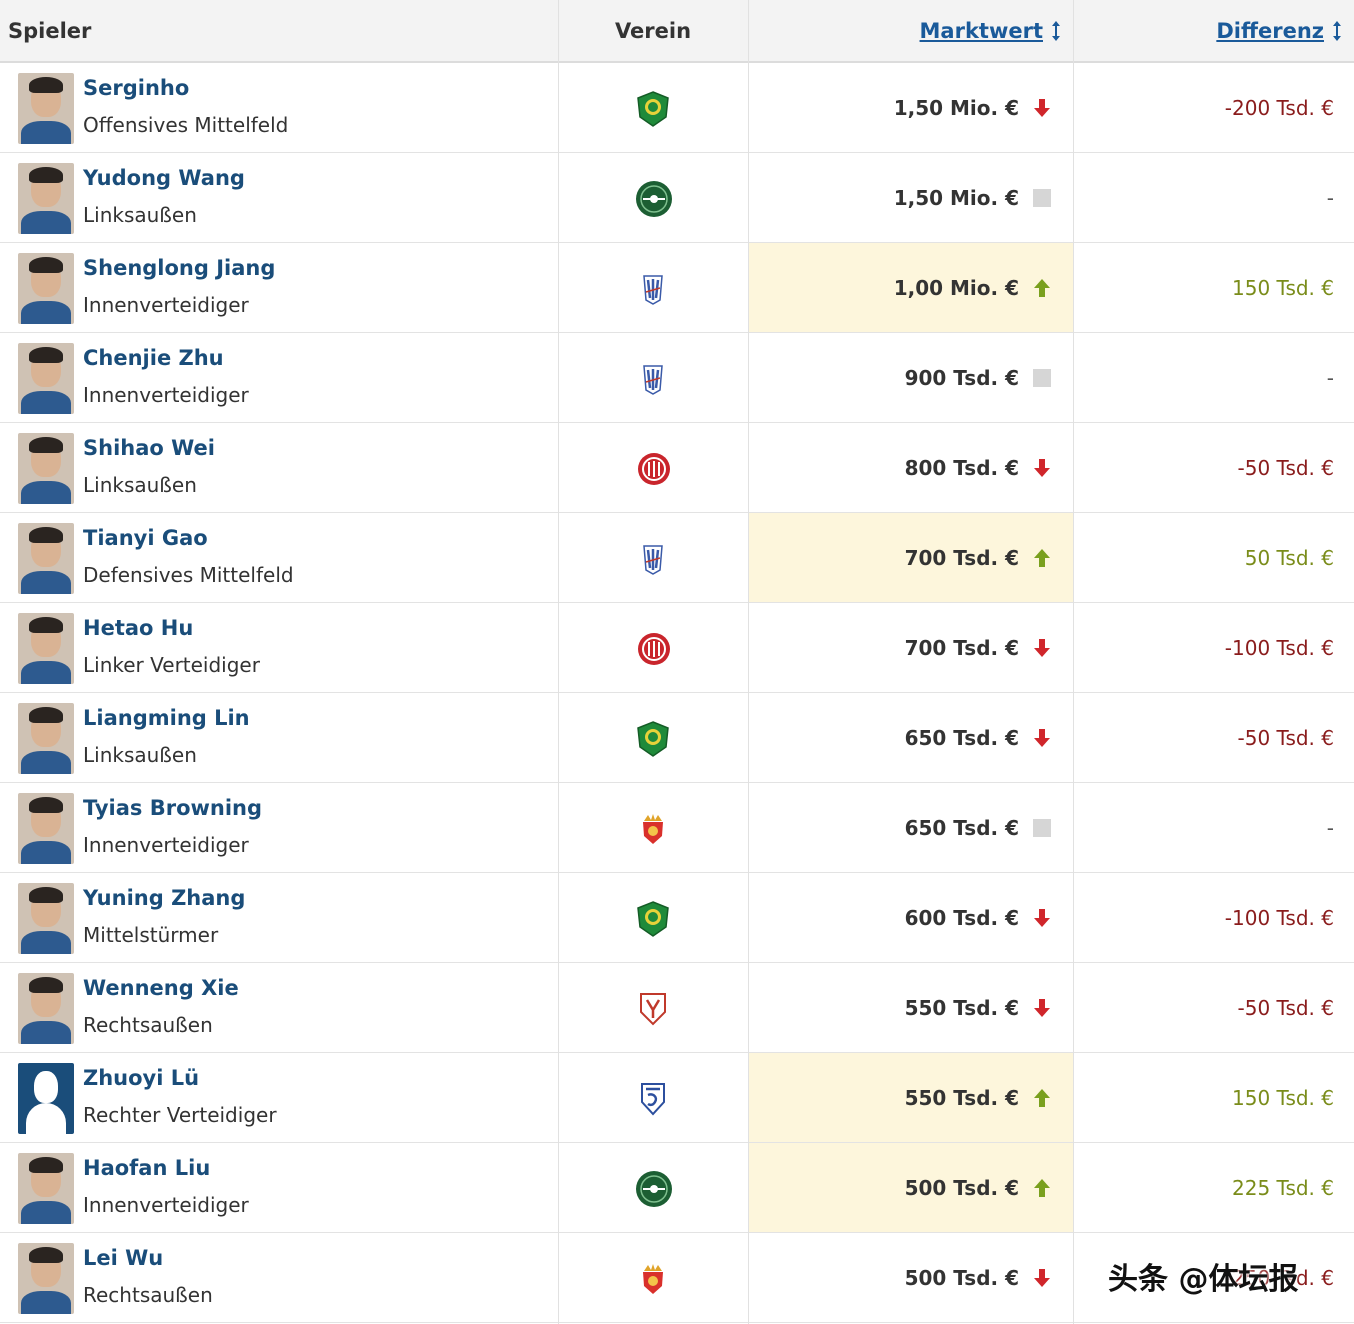 The image size is (1354, 1324). I want to click on market-value: 800 Tsd. €, so click(961, 467).